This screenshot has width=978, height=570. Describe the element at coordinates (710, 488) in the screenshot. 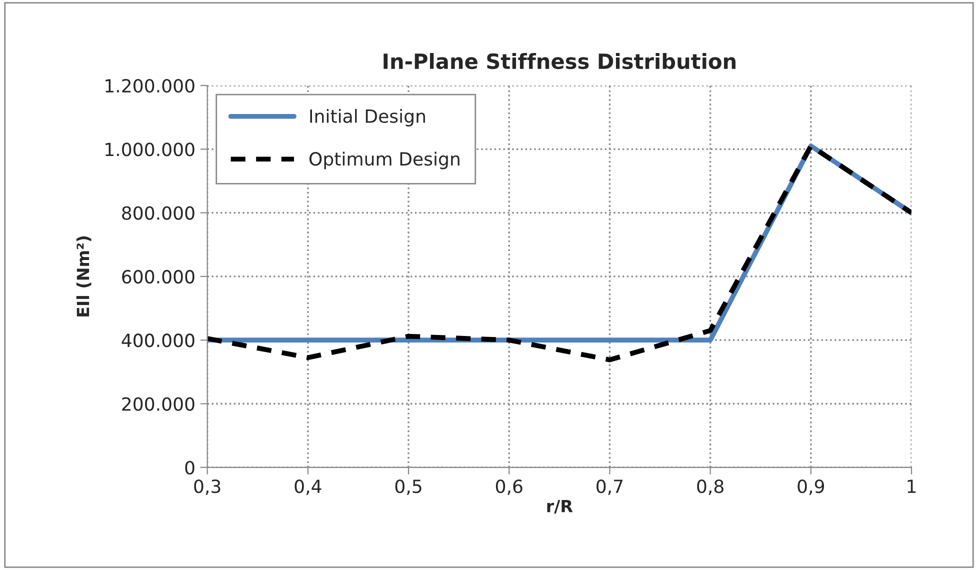

I see `x-tick-label: 0,8` at that location.